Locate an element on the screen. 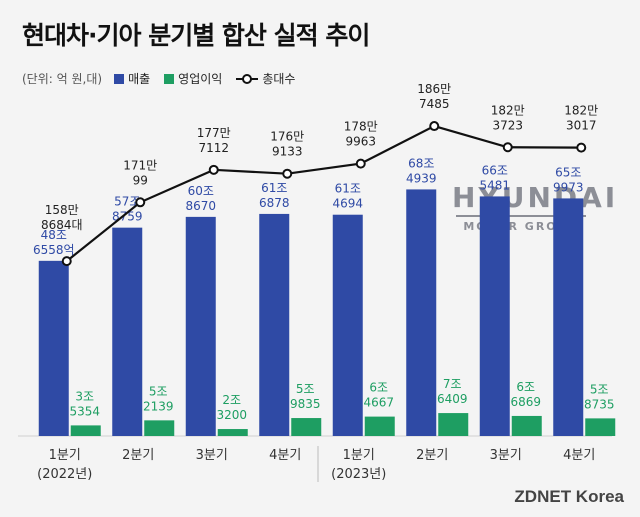 The height and width of the screenshot is (517, 640). total-units-label: 186만 is located at coordinates (434, 89).